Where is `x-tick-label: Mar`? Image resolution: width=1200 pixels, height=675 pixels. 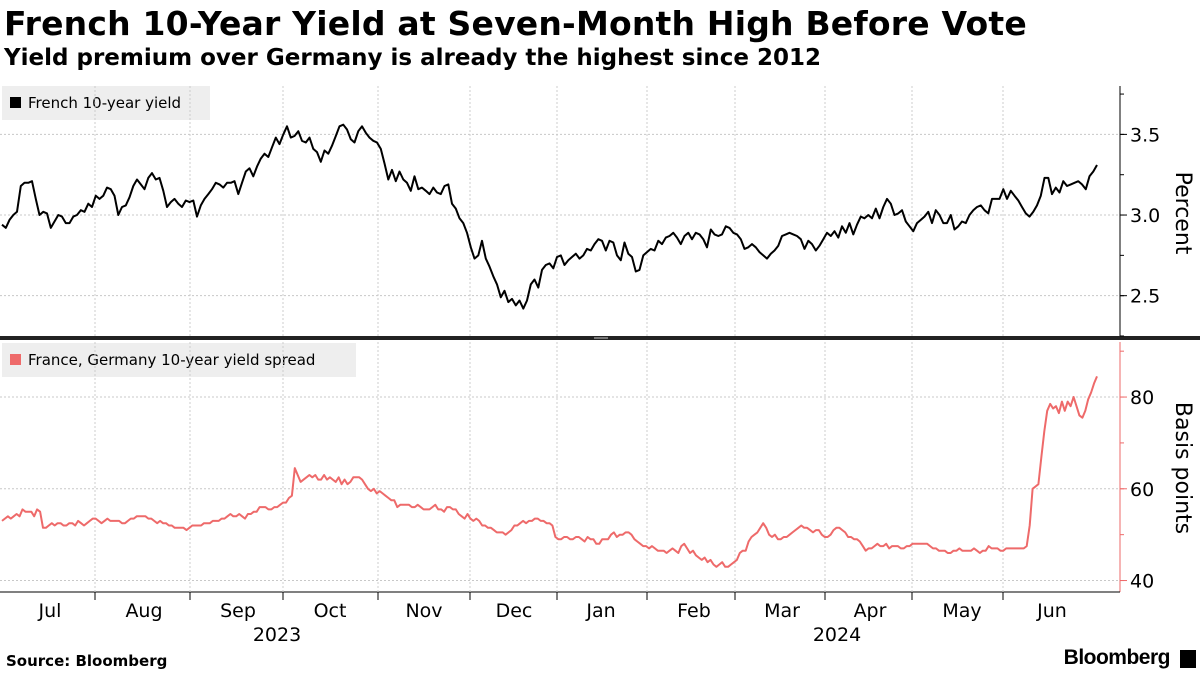 x-tick-label: Mar is located at coordinates (782, 611).